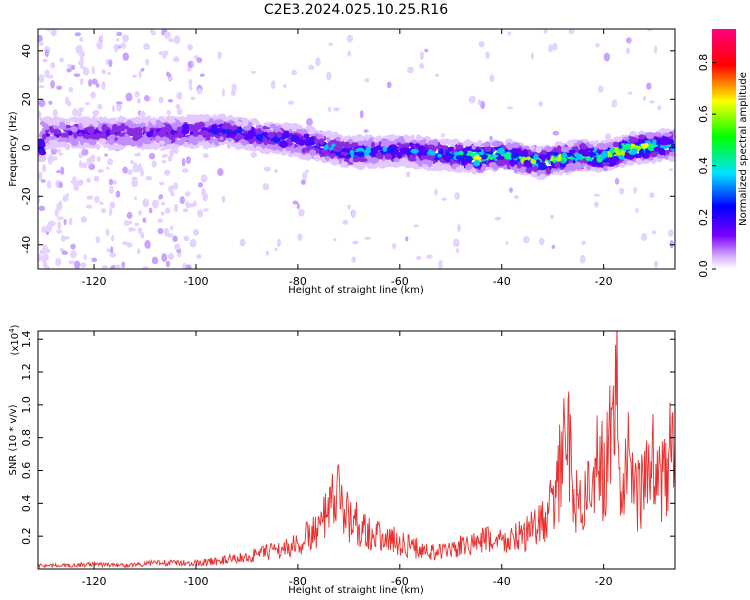 The image size is (750, 600). Describe the element at coordinates (703, 166) in the screenshot. I see `colorbar-tick-label: 0.4` at that location.